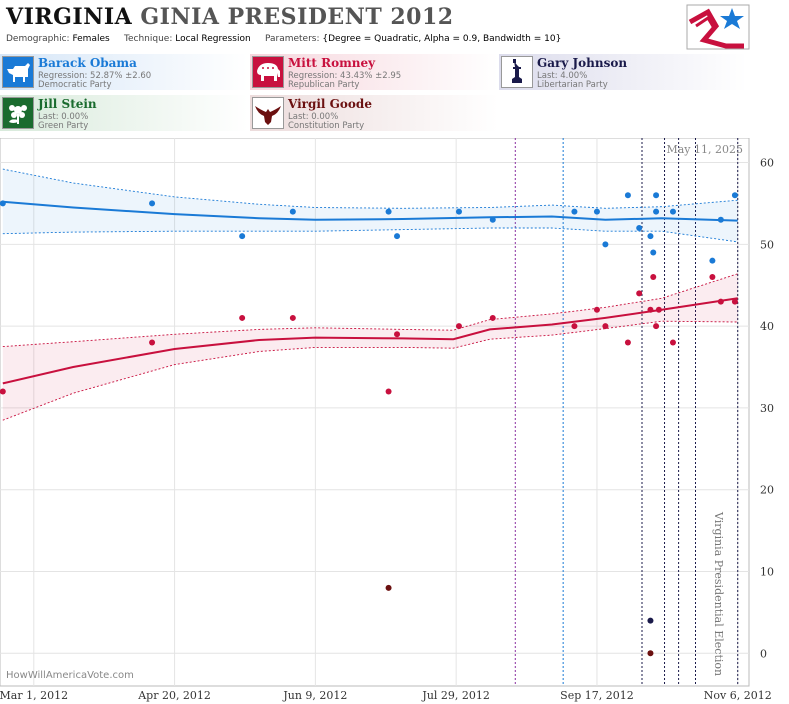 The width and height of the screenshot is (789, 704). I want to click on candidate-stat: Regression: 43.43% ±2.95, so click(345, 76).